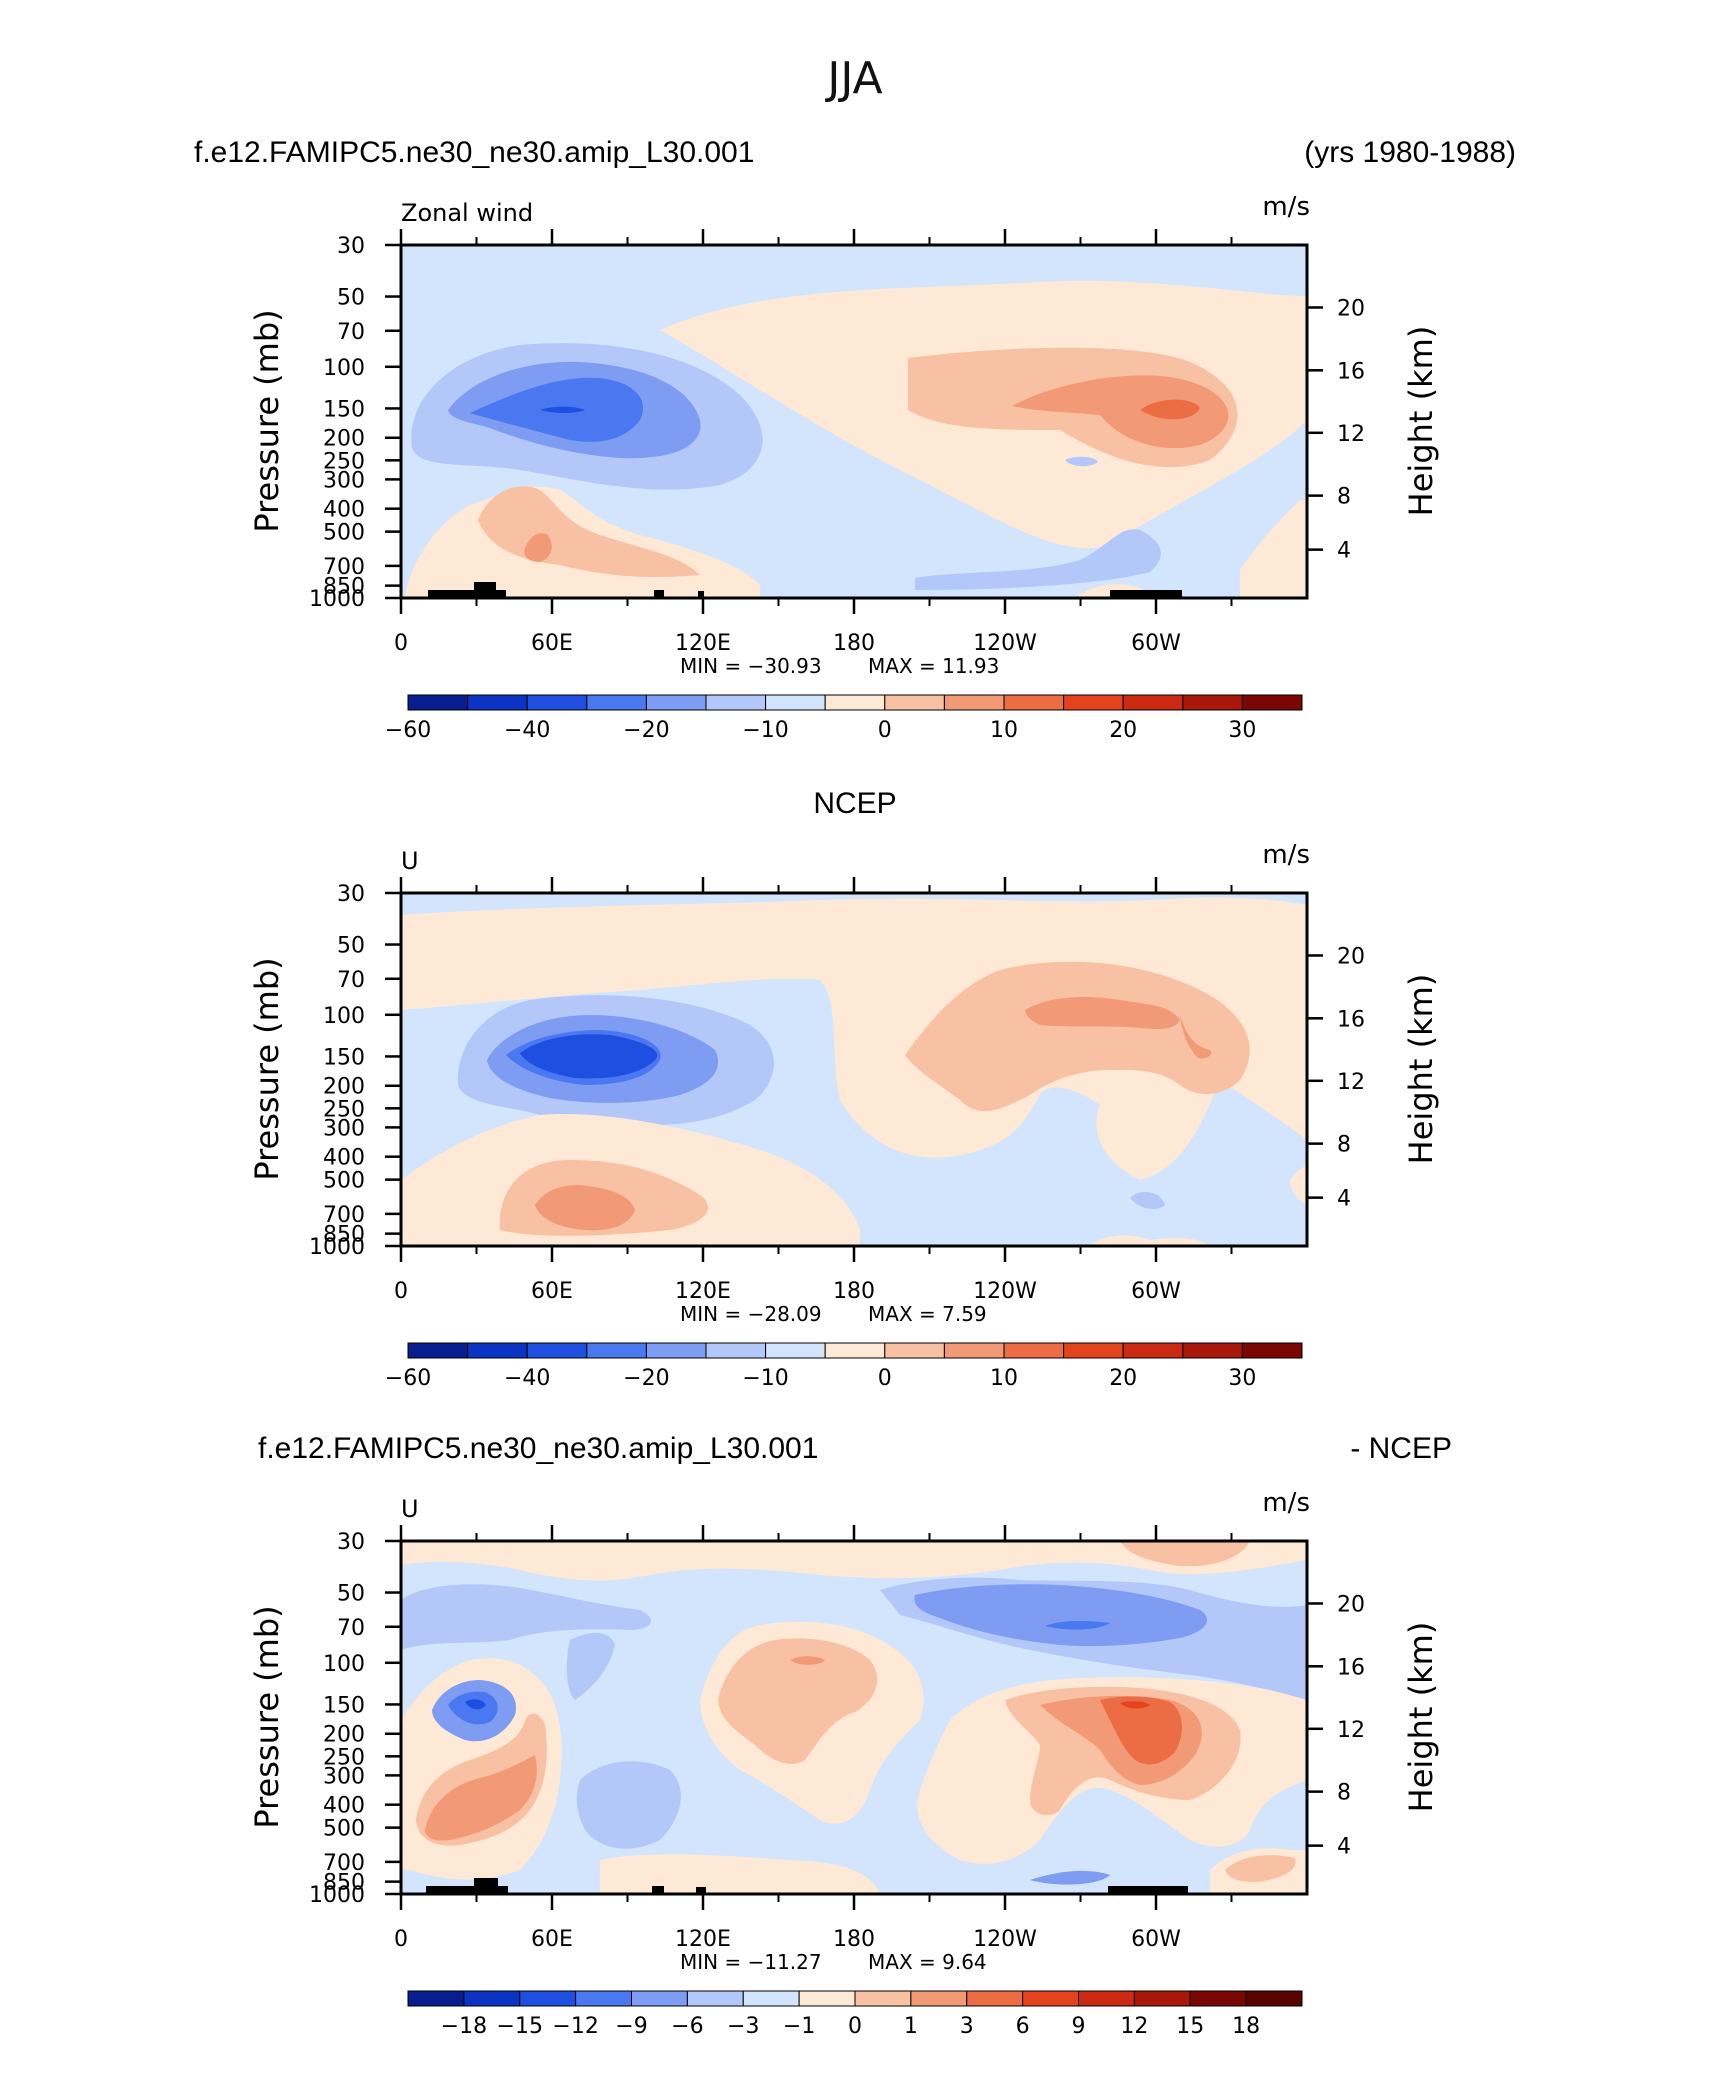 This screenshot has width=1710, height=2074. I want to click on contour-negative-core-3-left-diff, so click(475, 1704).